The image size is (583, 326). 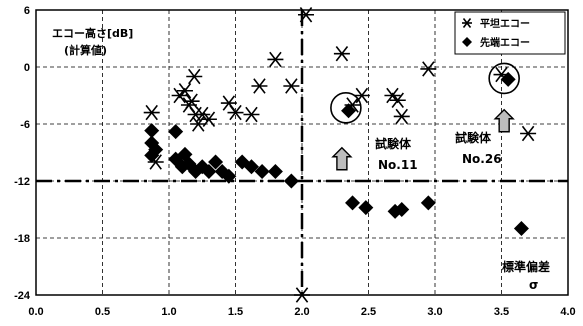 I want to click on x-tick-label: 2.0, so click(x=301, y=312).